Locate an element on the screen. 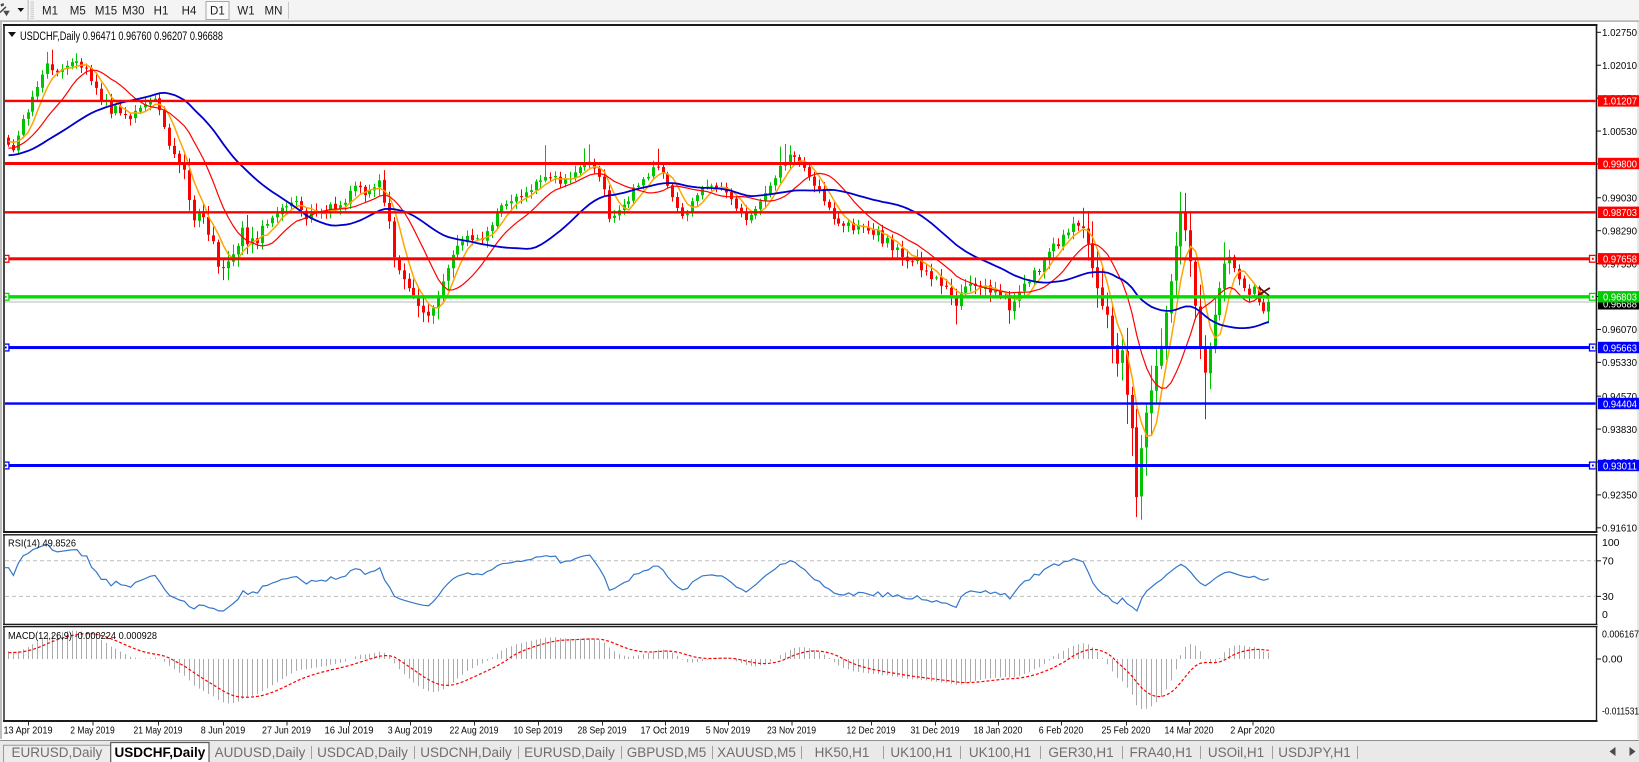  svg-text: 5 Nov 2019 is located at coordinates (728, 731).